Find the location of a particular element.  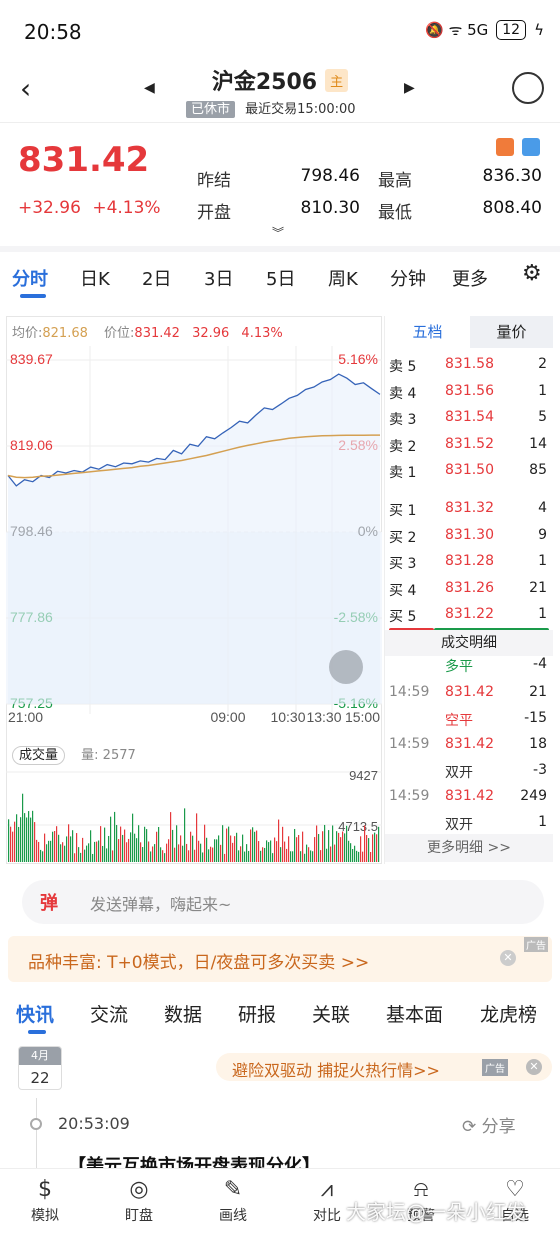

nav-compare: ⩘ 对比 is located at coordinates (327, 1200).